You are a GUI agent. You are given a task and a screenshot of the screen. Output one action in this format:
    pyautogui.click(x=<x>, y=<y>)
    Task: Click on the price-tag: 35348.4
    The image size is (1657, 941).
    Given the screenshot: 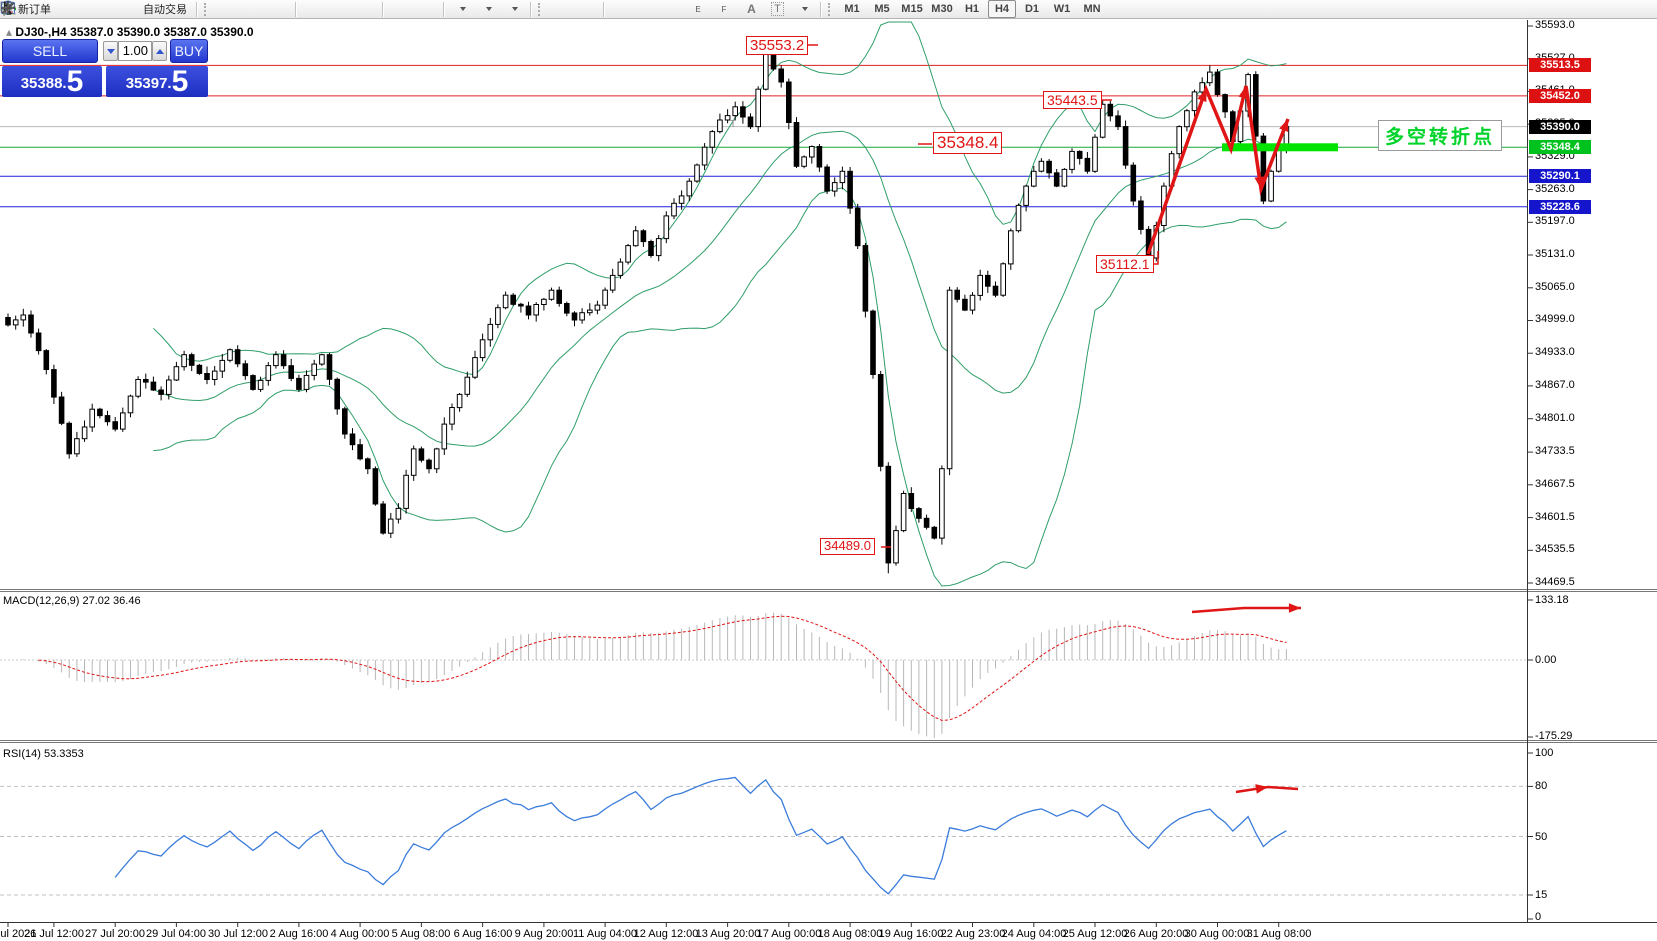 What is the action you would take?
    pyautogui.click(x=968, y=143)
    